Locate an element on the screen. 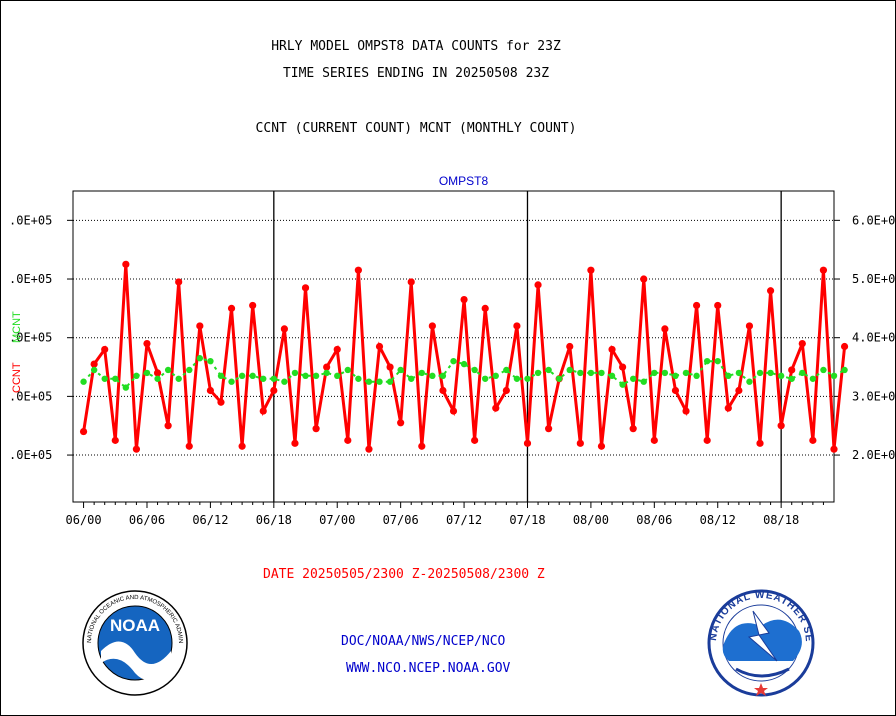 Image resolution: width=896 pixels, height=716 pixels. x-tick-label: 08/12 is located at coordinates (718, 520).